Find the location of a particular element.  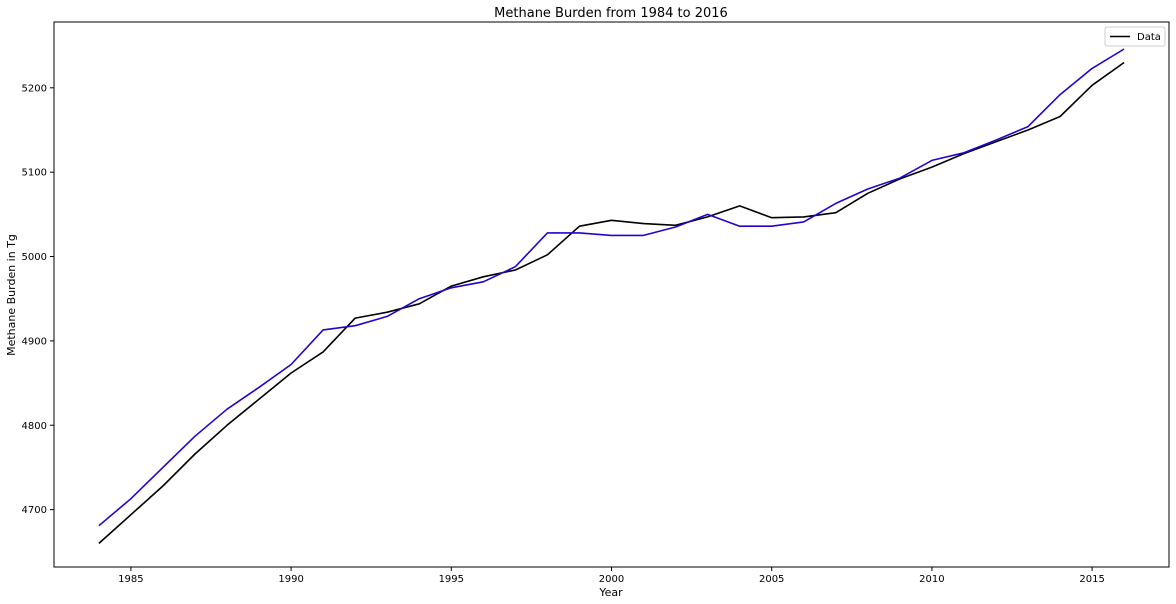

y-axis-label: Methane Burden in Tg is located at coordinates (11, 295).